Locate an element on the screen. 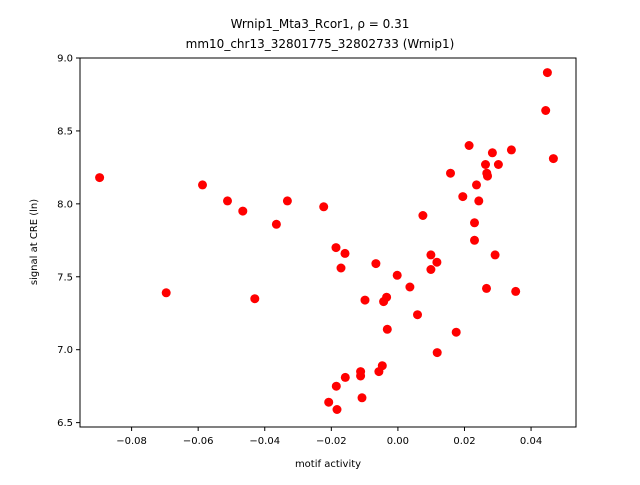  y-tick-label-4: 8.5 is located at coordinates (65, 131).